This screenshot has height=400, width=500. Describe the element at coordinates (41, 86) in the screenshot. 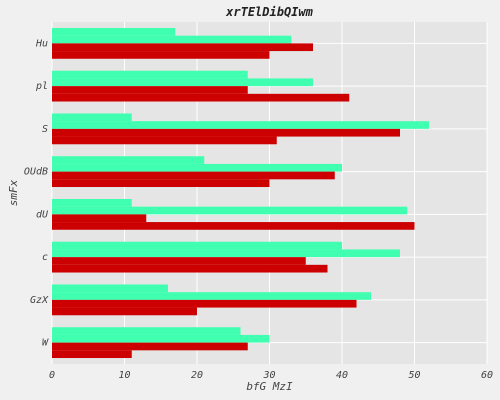

I see `y-tick-label: pl` at that location.